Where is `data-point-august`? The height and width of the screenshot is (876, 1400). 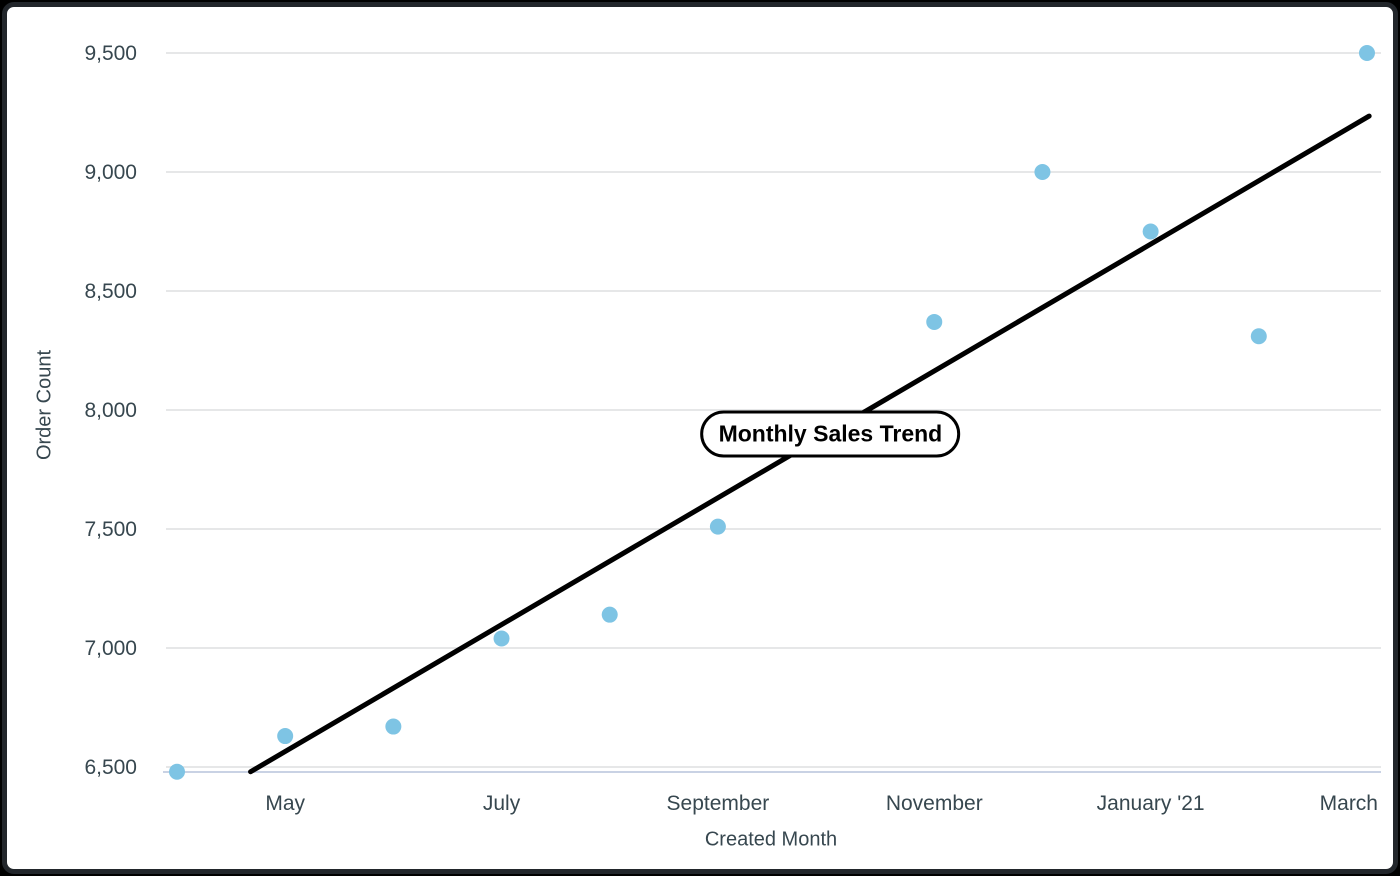 data-point-august is located at coordinates (609, 614).